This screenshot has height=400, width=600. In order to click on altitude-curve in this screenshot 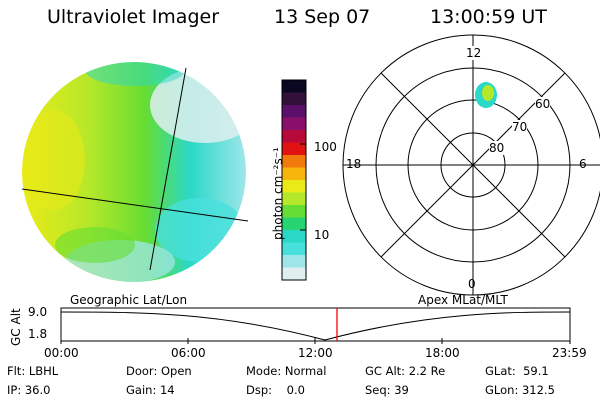, I will do `click(315, 326)`.